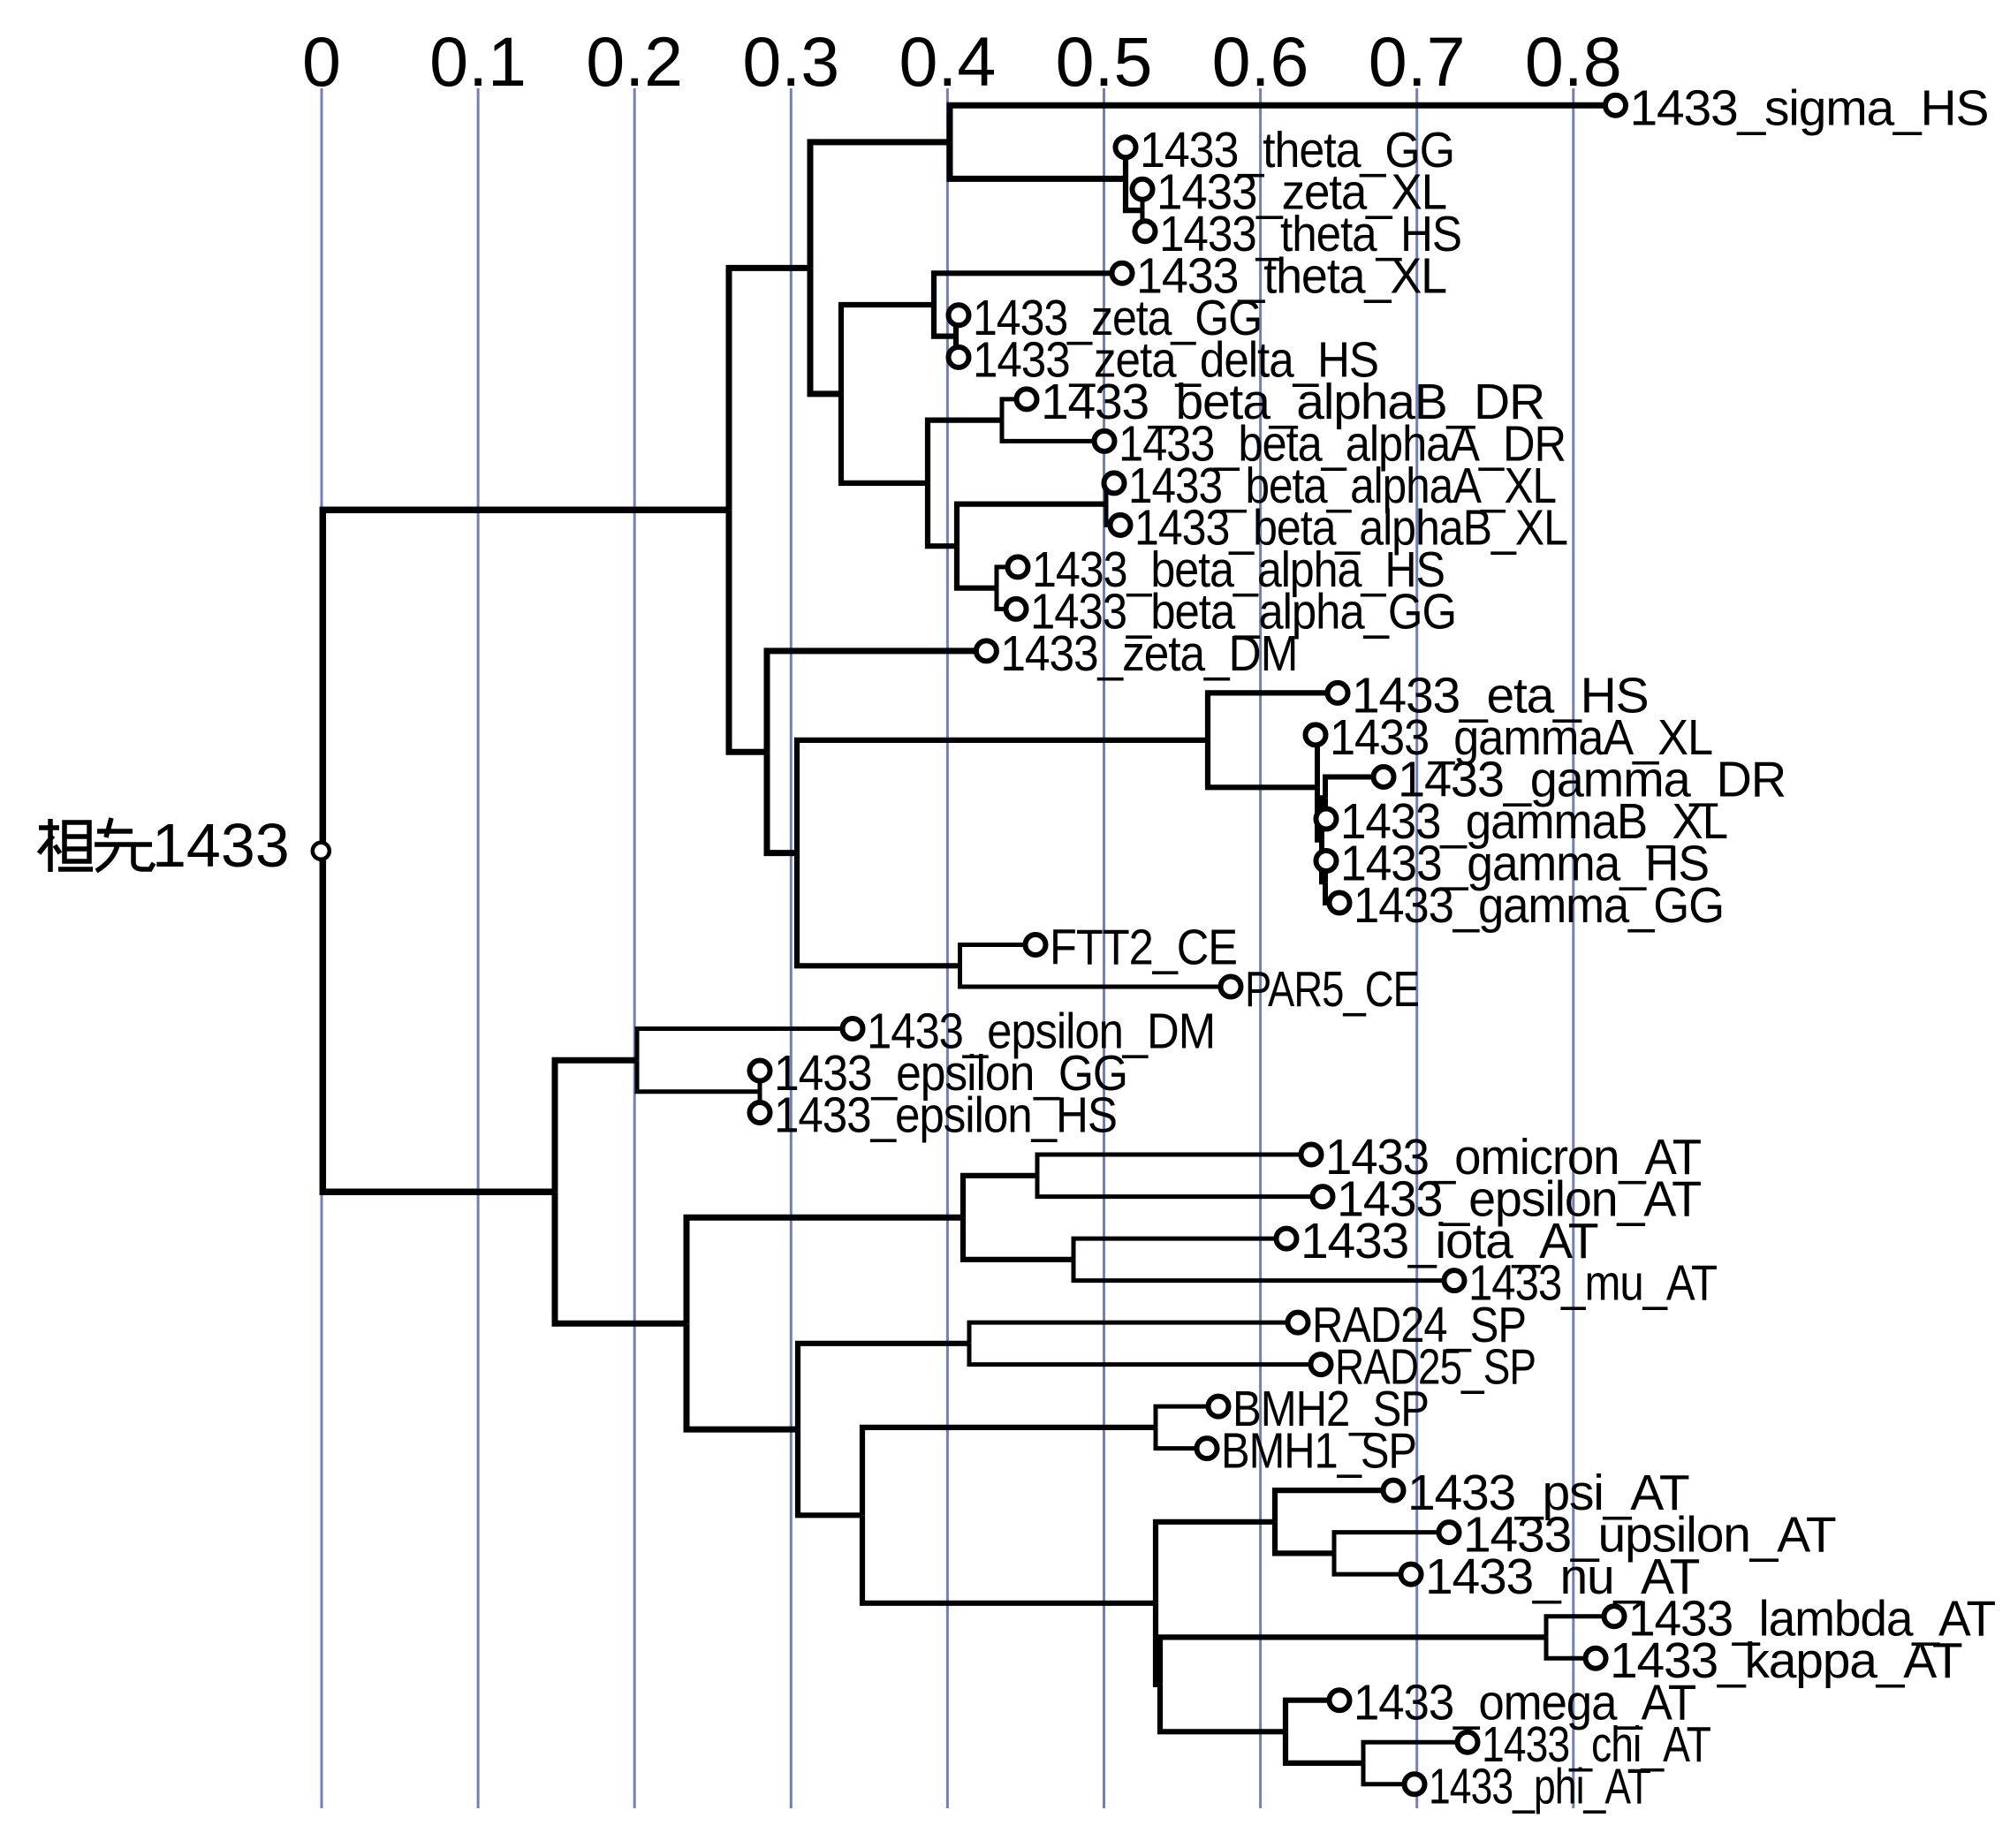 The width and height of the screenshot is (2010, 1848). What do you see at coordinates (1533, 821) in the screenshot?
I see `svg-text: 1433_gammaB_XL` at bounding box center [1533, 821].